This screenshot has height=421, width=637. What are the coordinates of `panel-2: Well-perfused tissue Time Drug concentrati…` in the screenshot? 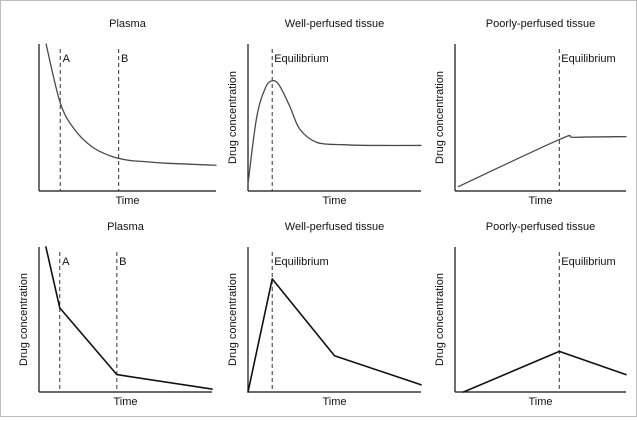 It's located at (324, 112).